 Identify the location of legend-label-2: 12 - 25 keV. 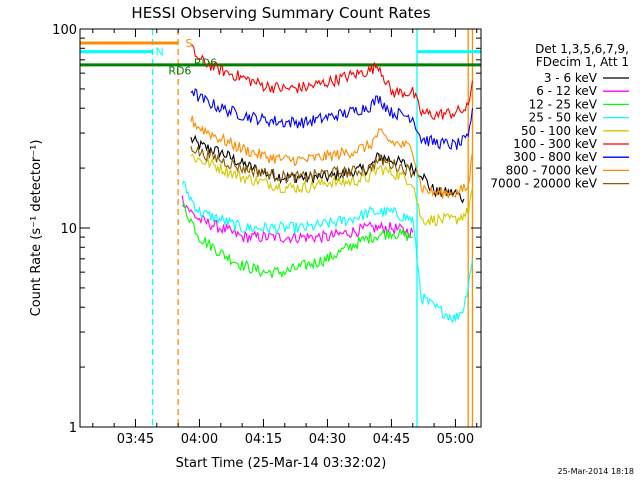
(563, 104).